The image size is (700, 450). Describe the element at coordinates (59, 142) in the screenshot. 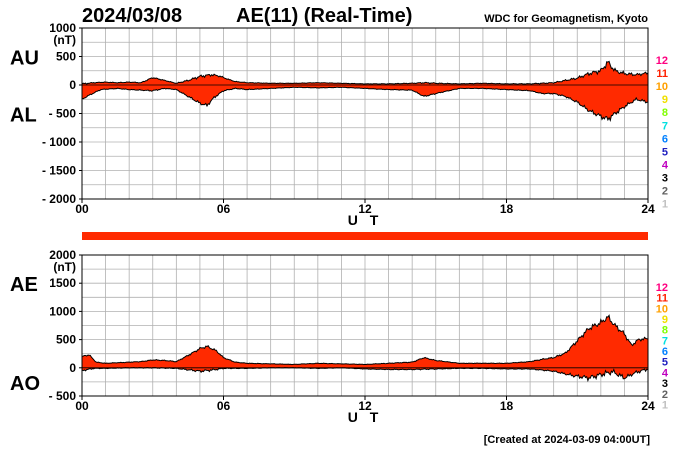

I see `y-tick-label: - 1000` at that location.